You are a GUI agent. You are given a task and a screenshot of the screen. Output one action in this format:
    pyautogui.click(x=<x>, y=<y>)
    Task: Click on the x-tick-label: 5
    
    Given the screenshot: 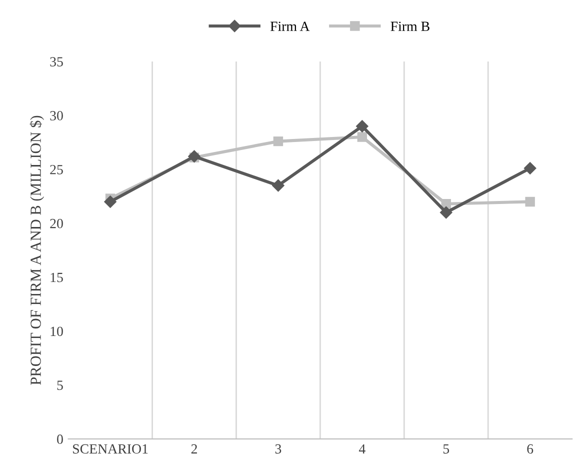 What is the action you would take?
    pyautogui.click(x=446, y=449)
    